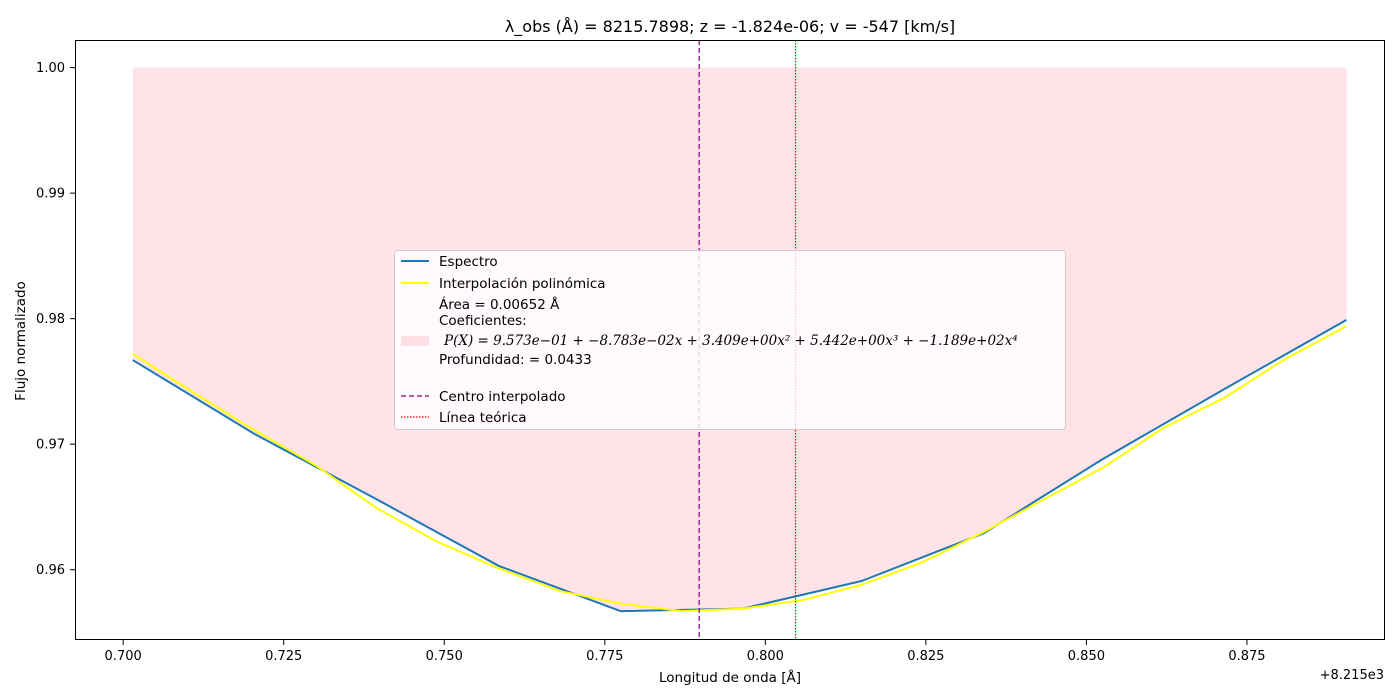 The height and width of the screenshot is (700, 1400). Describe the element at coordinates (515, 360) in the screenshot. I see `legend-depth-label: Profundidad: = 0.0433` at that location.